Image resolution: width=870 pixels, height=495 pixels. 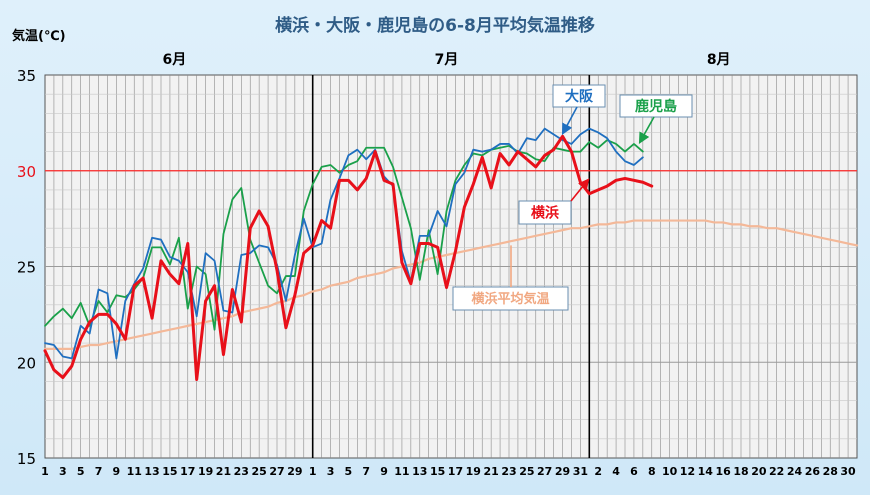 What do you see at coordinates (39, 36) in the screenshot?
I see `y-axis-label: 気温(℃)` at bounding box center [39, 36].